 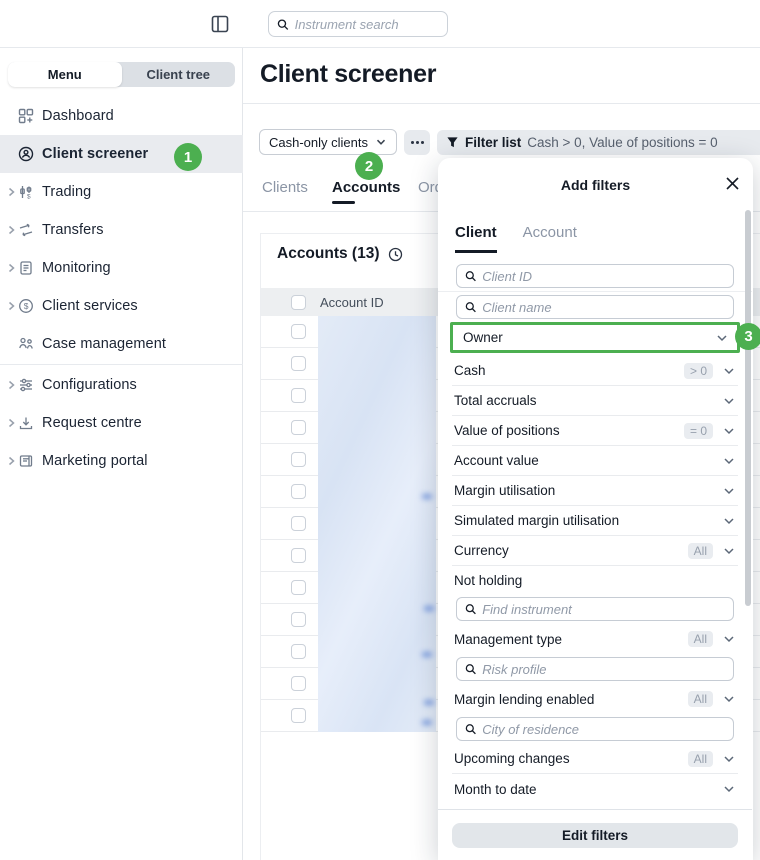 I want to click on annotation-step-1: 1, so click(x=188, y=157).